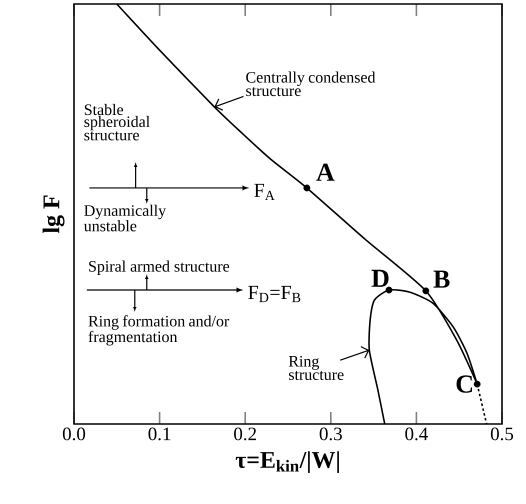  What do you see at coordinates (159, 267) in the screenshot?
I see `annotation: Spiral armed structure` at bounding box center [159, 267].